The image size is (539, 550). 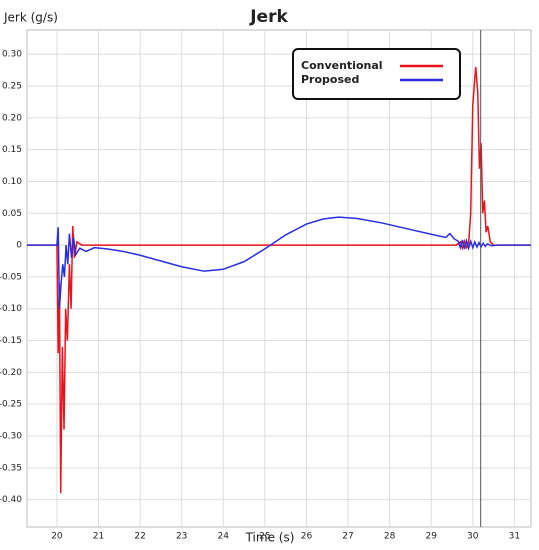 What do you see at coordinates (376, 74) in the screenshot?
I see `legend-box` at bounding box center [376, 74].